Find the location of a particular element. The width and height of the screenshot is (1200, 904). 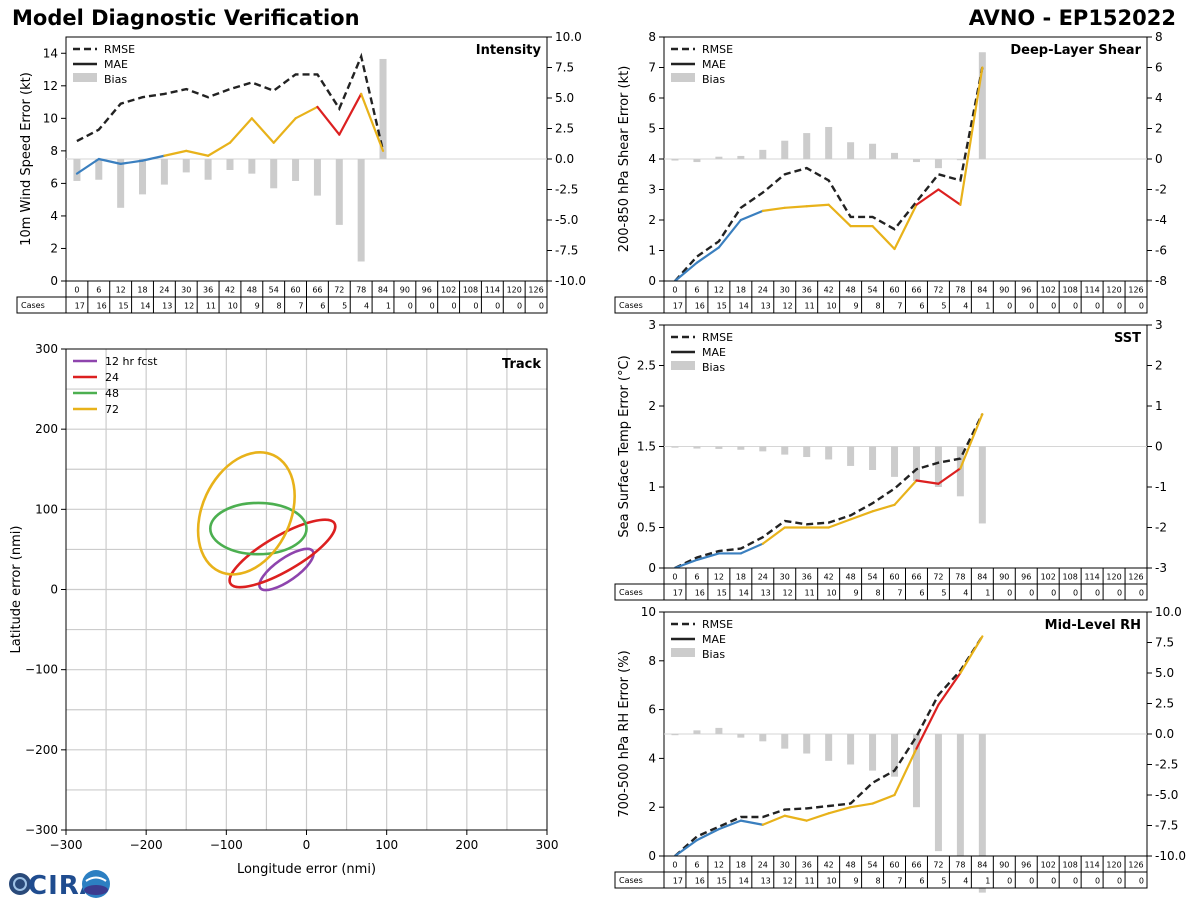

shear-legend-bias-swatch is located at coordinates (683, 77).